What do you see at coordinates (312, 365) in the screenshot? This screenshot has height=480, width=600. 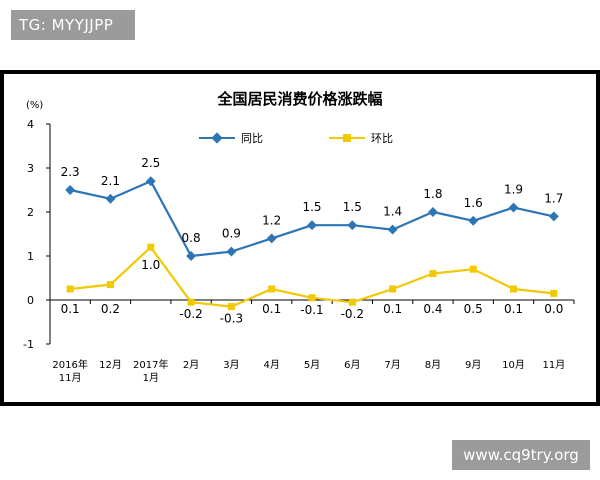 I see `x-tick-label: 5月` at bounding box center [312, 365].